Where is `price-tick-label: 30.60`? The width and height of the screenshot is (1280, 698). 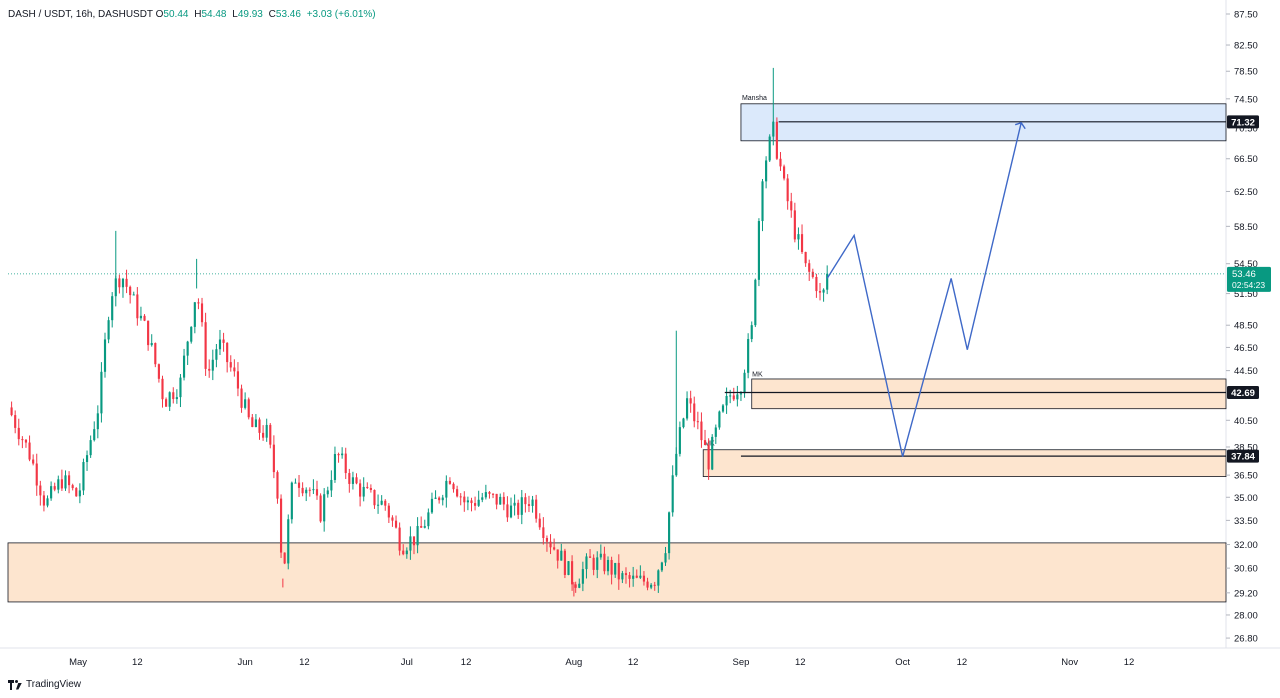 price-tick-label: 30.60 is located at coordinates (1246, 569).